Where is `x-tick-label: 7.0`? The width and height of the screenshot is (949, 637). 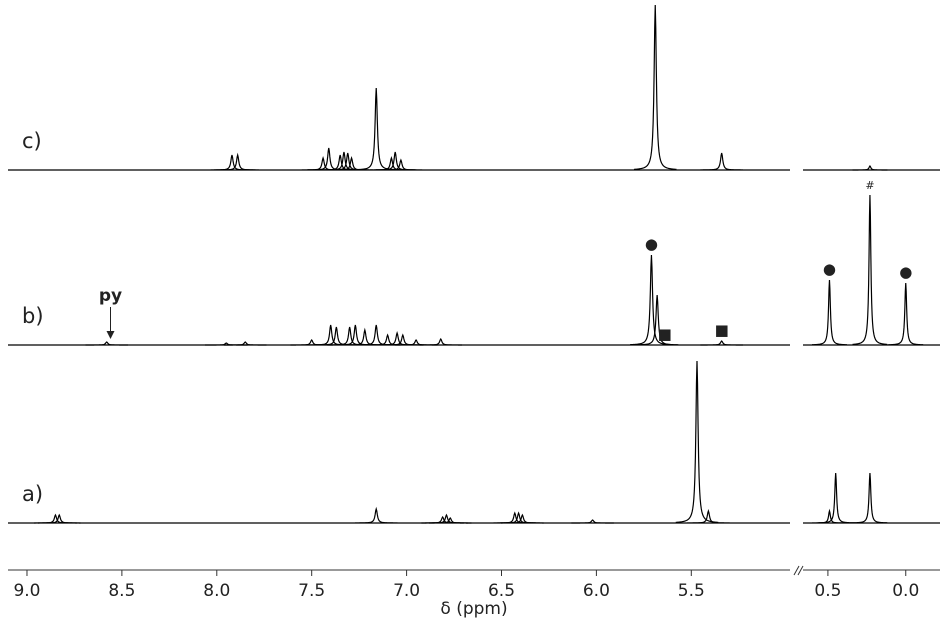 x-tick-label: 7.0 is located at coordinates (406, 591).